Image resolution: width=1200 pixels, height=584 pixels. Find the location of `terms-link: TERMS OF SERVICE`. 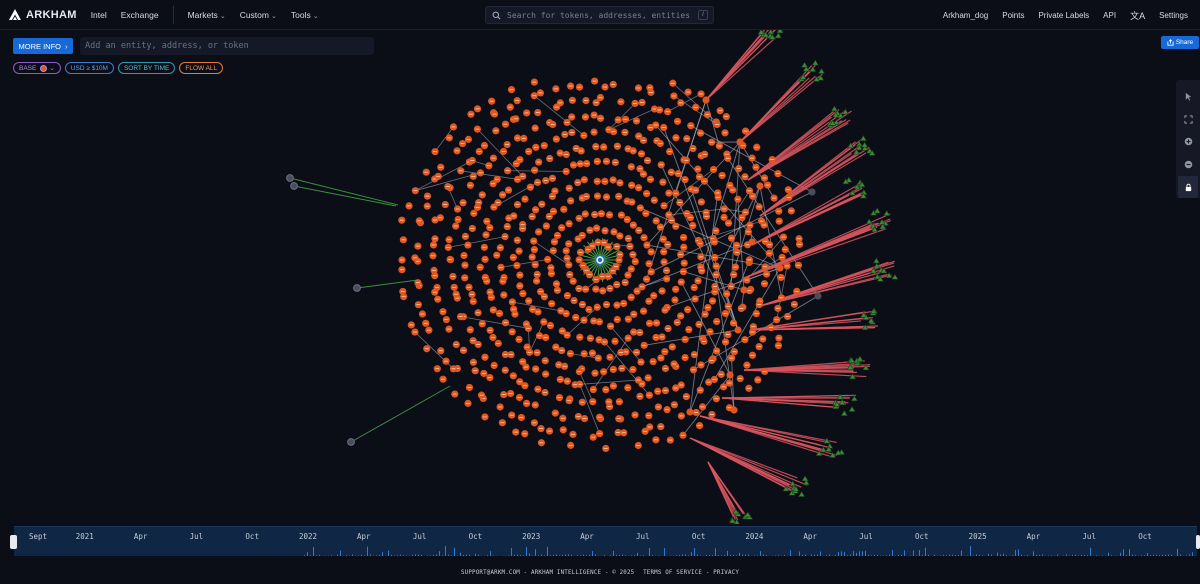

terms-link: TERMS OF SERVICE is located at coordinates (673, 573).